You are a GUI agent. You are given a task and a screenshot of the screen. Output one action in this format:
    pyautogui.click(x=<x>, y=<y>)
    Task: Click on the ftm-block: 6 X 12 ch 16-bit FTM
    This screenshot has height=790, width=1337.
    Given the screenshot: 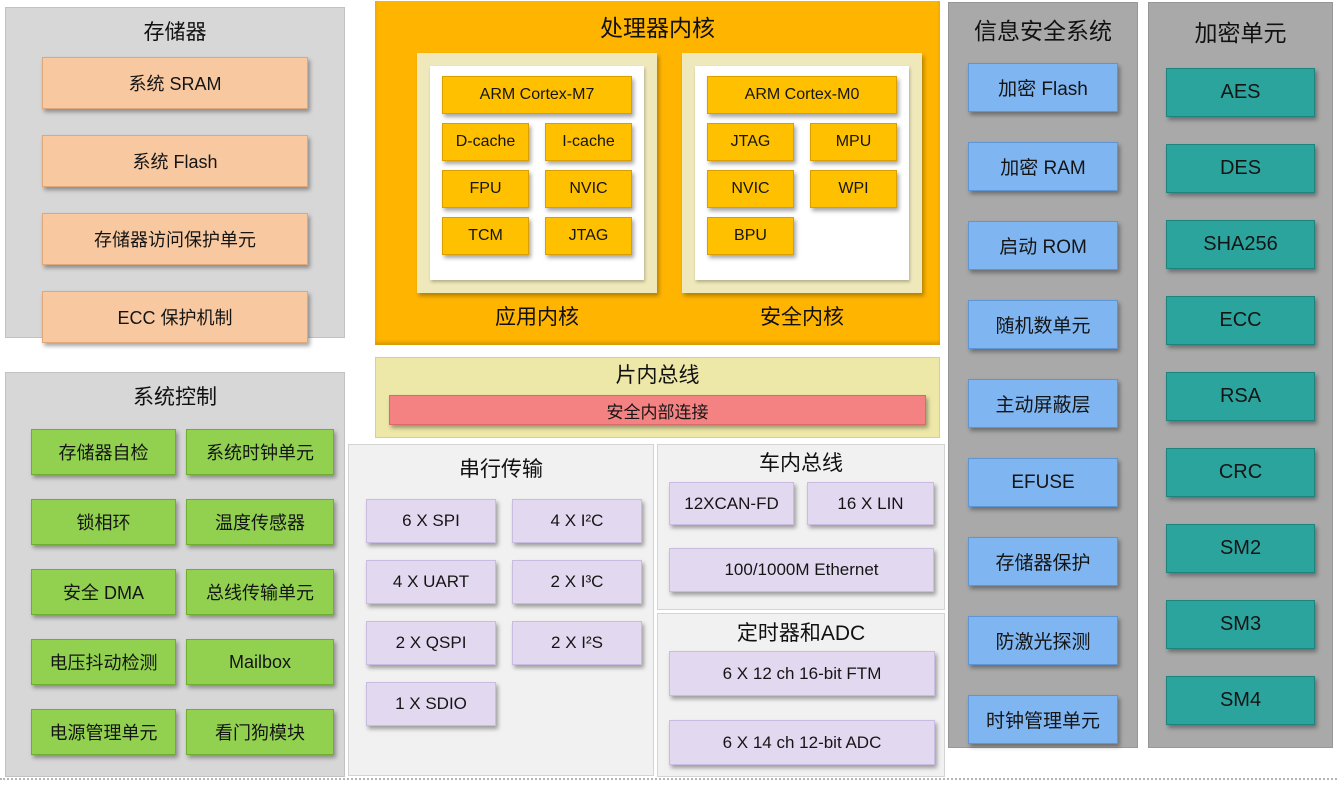 What is the action you would take?
    pyautogui.click(x=802, y=673)
    